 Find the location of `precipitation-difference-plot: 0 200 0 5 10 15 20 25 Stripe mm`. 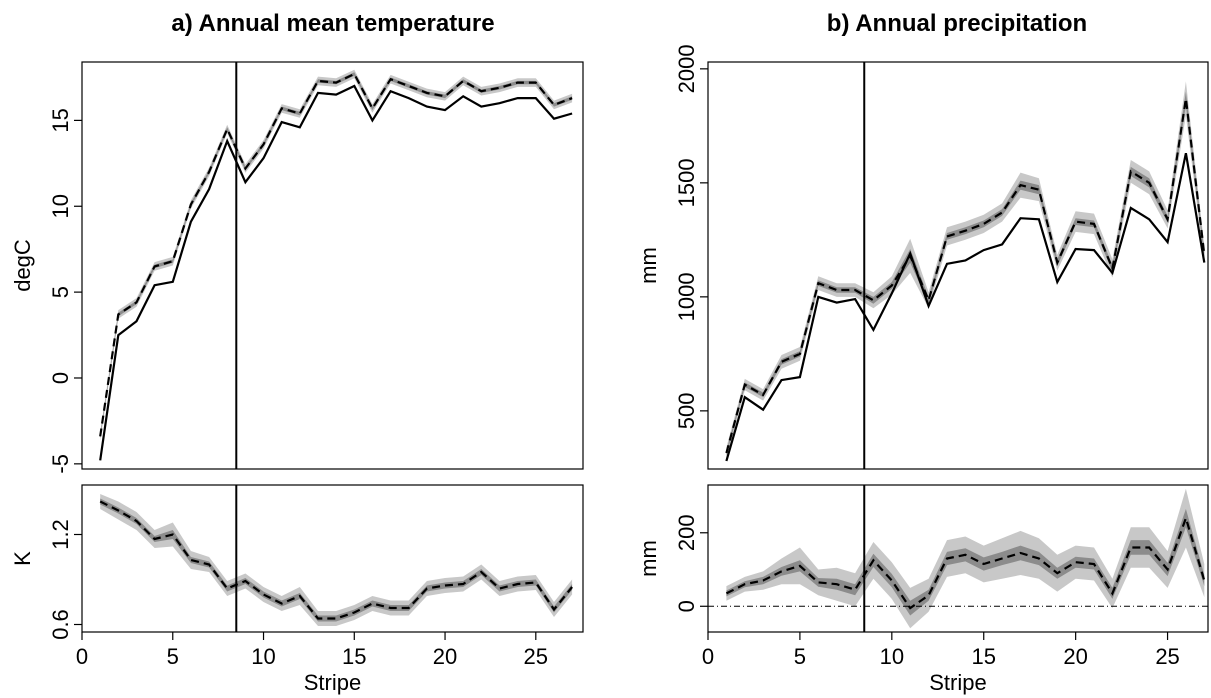

precipitation-difference-plot: 0 200 0 5 10 15 20 25 Stripe mm is located at coordinates (922, 589).